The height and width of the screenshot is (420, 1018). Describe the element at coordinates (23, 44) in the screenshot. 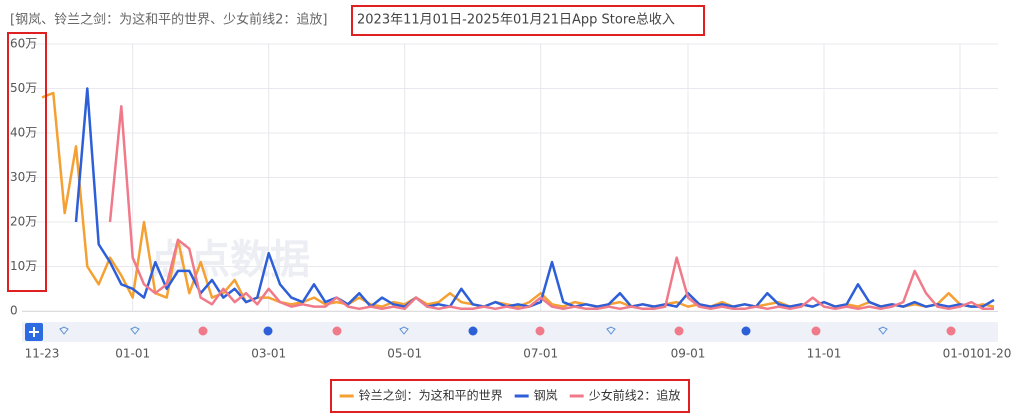

I see `y-tick-label: 60万` at that location.